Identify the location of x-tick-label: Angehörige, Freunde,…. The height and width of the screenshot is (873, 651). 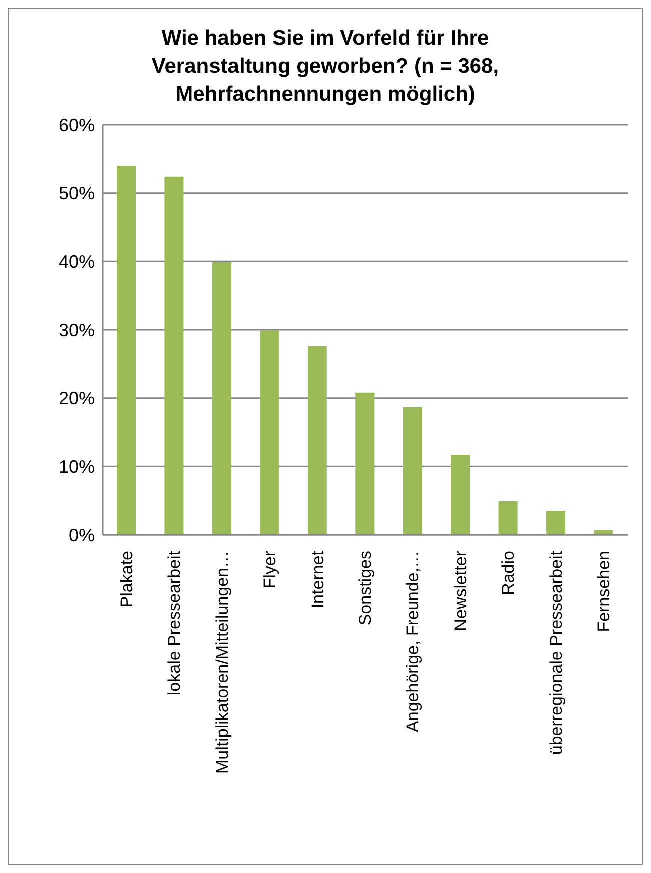
(413, 641).